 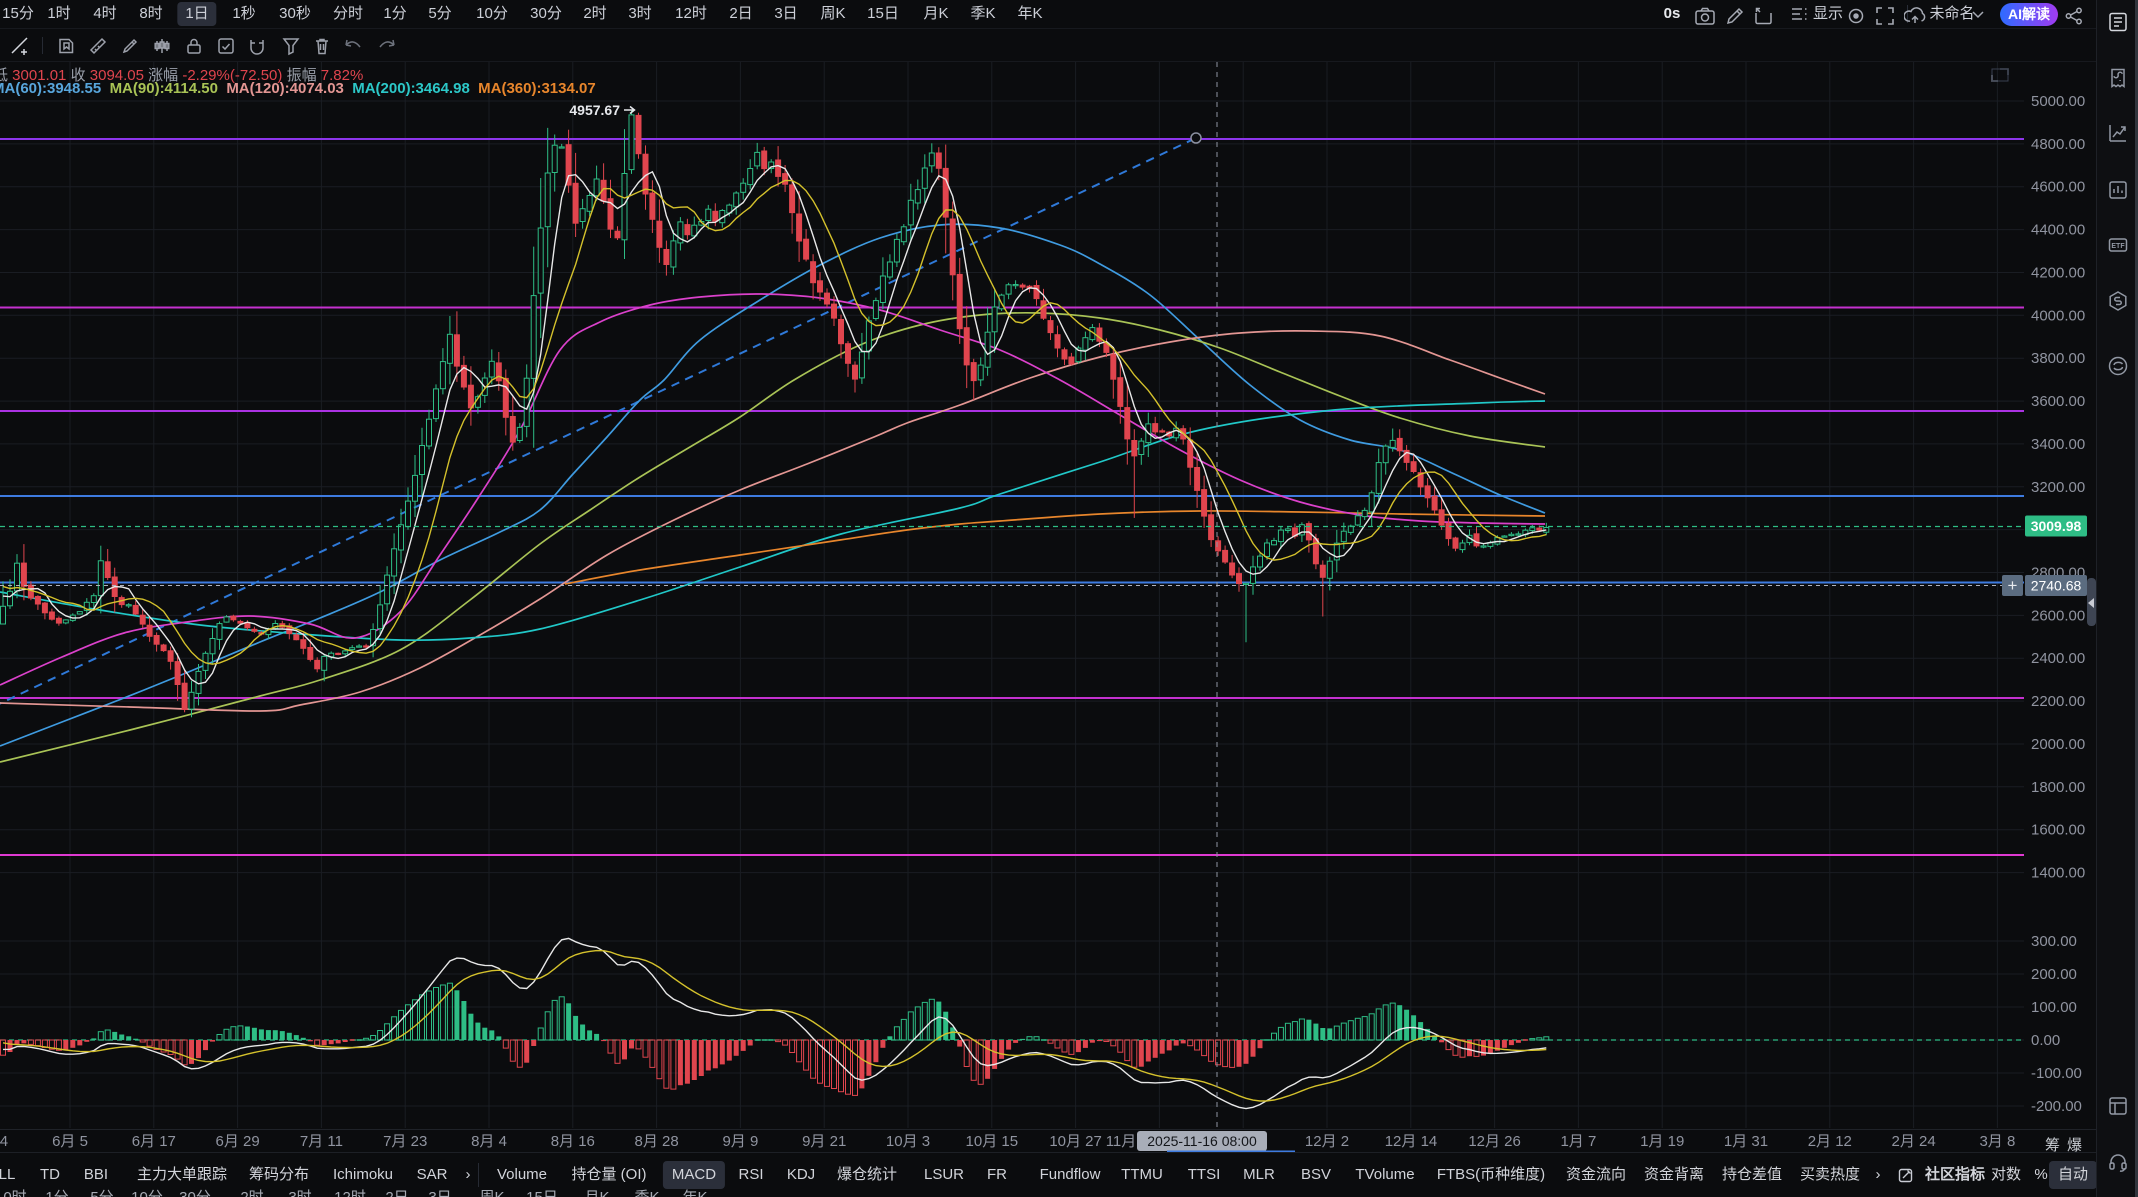 I want to click on svg-text: 0.00, so click(x=2045, y=1040).